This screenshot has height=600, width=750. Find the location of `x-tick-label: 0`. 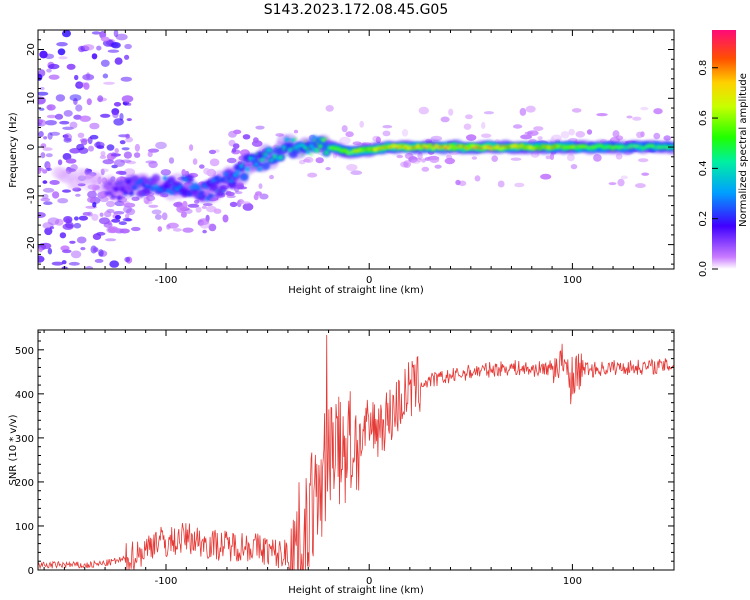

x-tick-label: 0 is located at coordinates (369, 280).